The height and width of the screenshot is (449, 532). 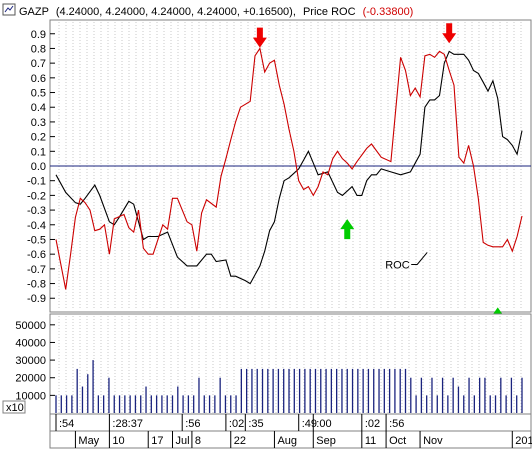 I want to click on chart-annotations: ROC, so click(x=406, y=261).